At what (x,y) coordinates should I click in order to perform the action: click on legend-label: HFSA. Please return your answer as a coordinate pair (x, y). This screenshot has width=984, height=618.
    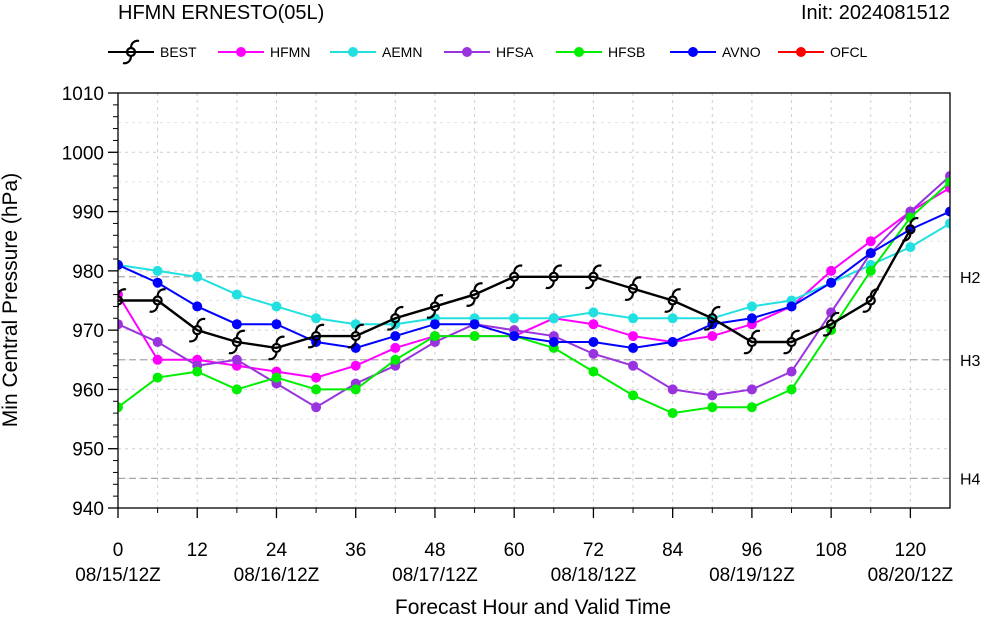
    Looking at the image, I should click on (515, 52).